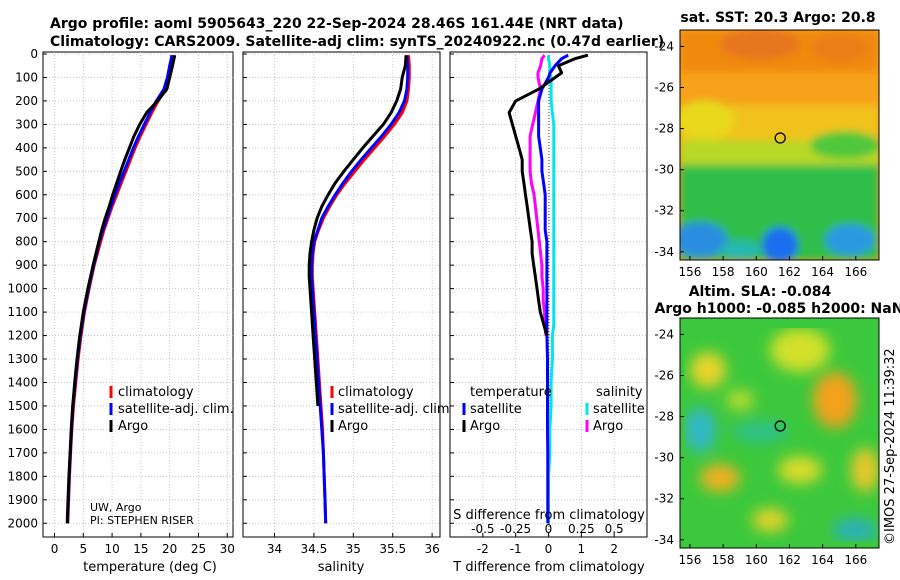 This screenshot has height=580, width=900. I want to click on sst-color-blobs, so click(779, 145).